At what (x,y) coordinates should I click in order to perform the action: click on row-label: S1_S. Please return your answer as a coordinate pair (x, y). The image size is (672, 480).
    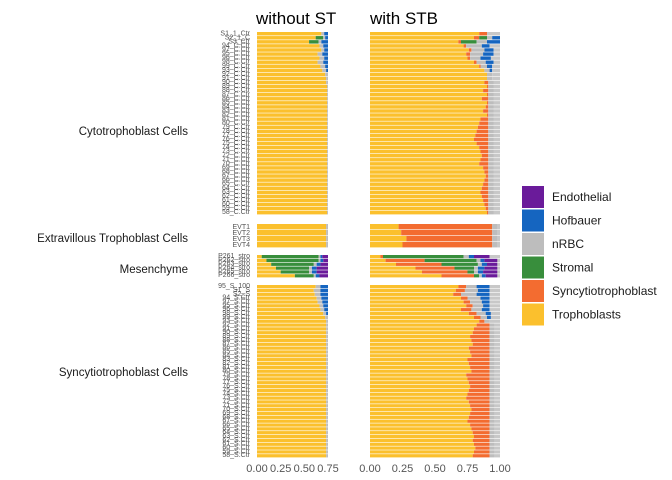
    Looking at the image, I should click on (241, 290).